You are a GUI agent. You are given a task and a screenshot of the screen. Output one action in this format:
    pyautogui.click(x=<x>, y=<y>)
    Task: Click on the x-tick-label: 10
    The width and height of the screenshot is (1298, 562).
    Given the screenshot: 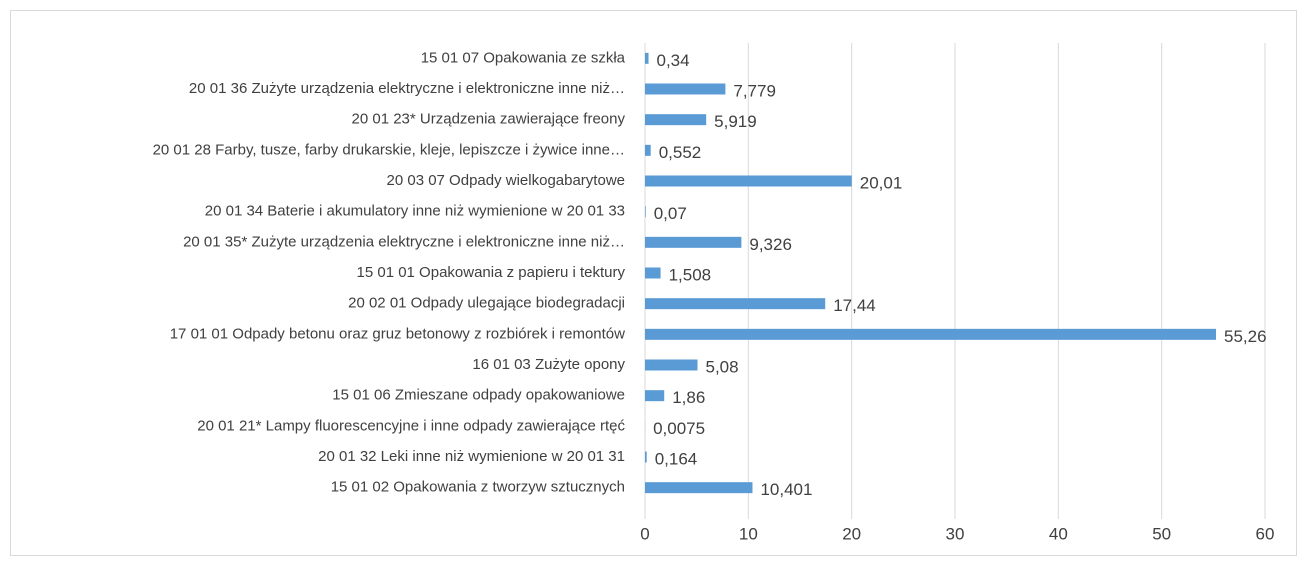 What is the action you would take?
    pyautogui.click(x=748, y=533)
    